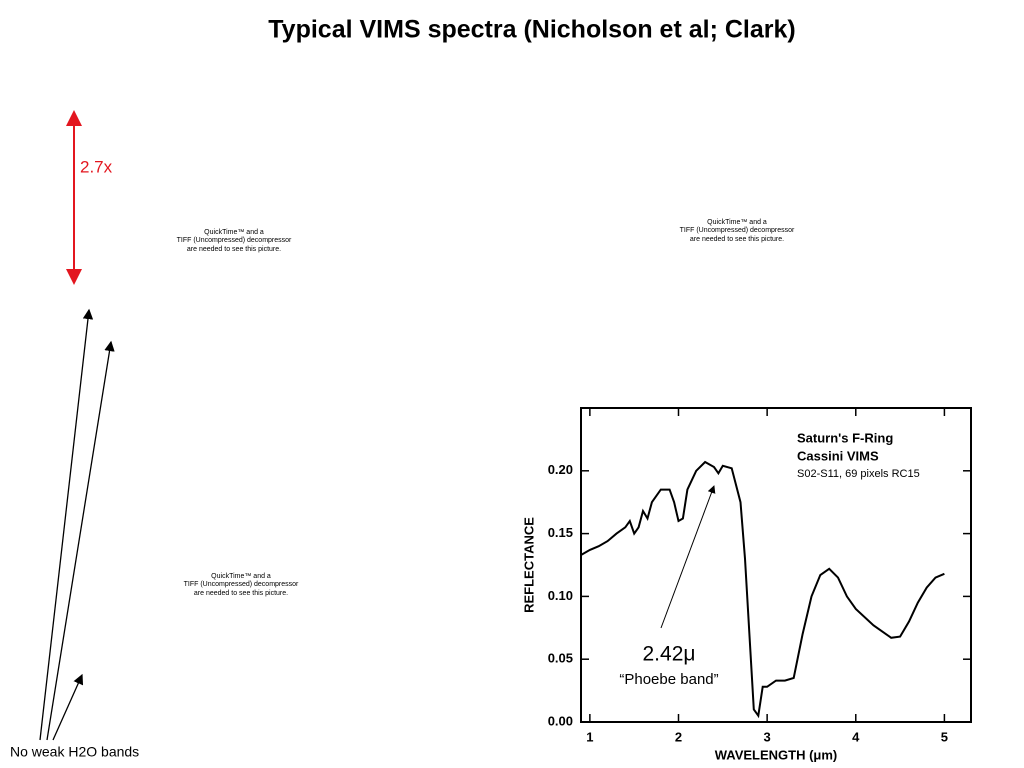 This screenshot has height=768, width=1024. Describe the element at coordinates (845, 437) in the screenshot. I see `annotation: Saturn's F-Ring` at that location.